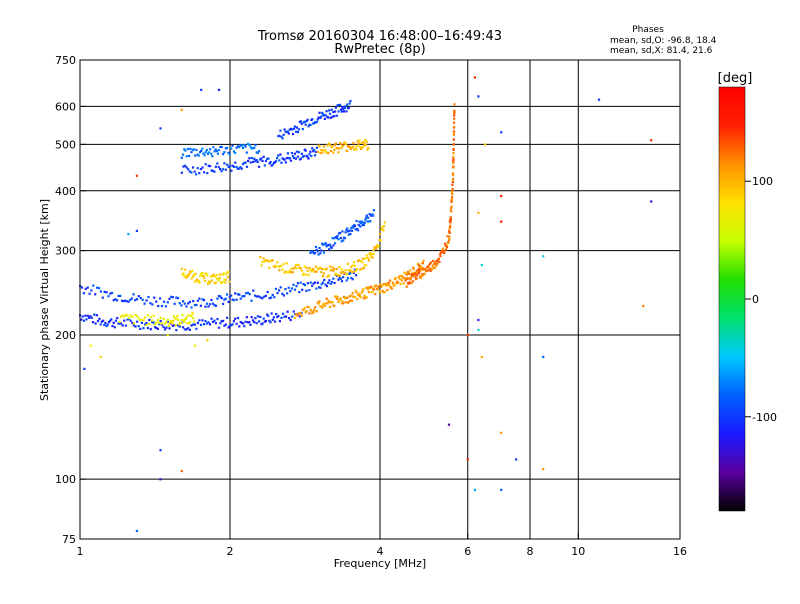 This screenshot has width=800, height=604. What do you see at coordinates (680, 551) in the screenshot?
I see `x-tick-label: 16` at bounding box center [680, 551].